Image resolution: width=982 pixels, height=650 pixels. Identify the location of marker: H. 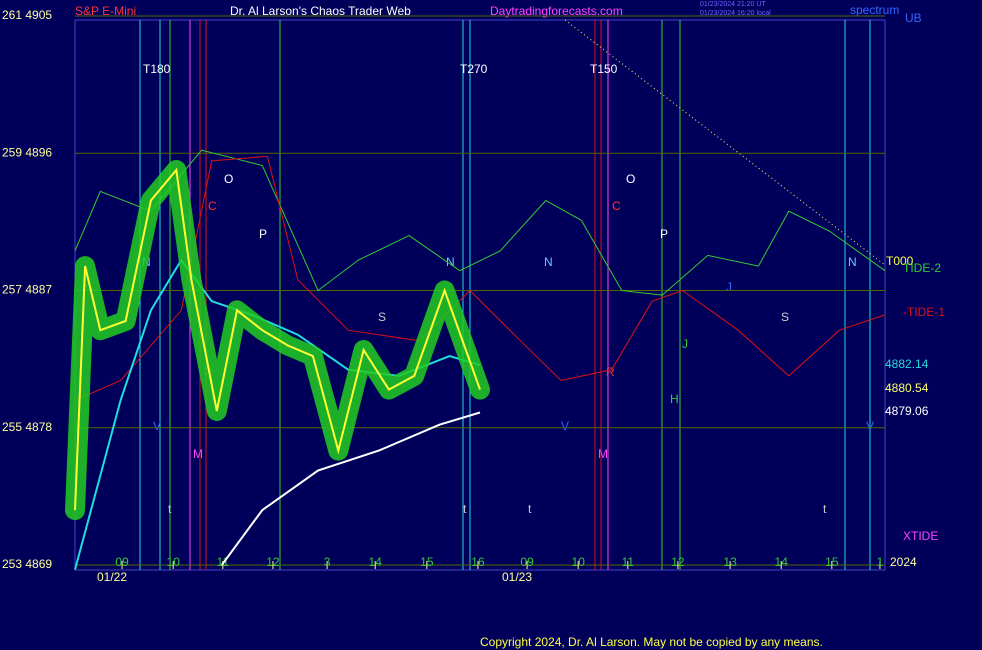
(674, 399).